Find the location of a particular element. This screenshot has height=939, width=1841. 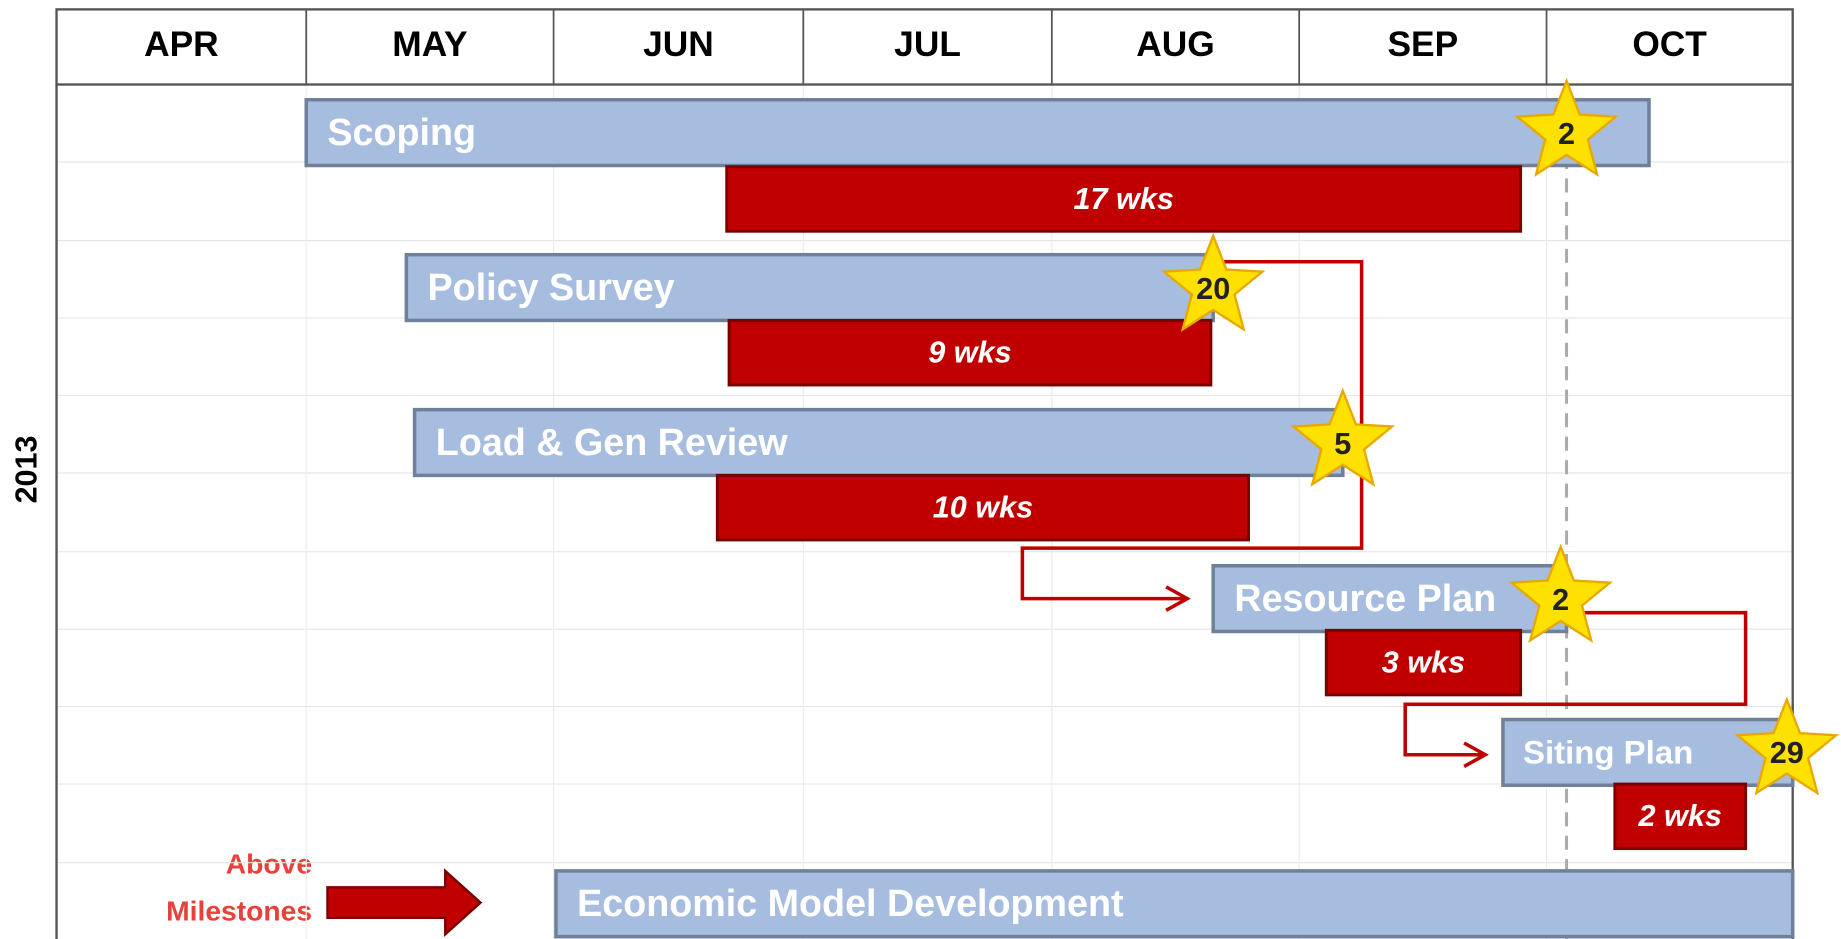

duration-label: 2 wks is located at coordinates (1680, 816).